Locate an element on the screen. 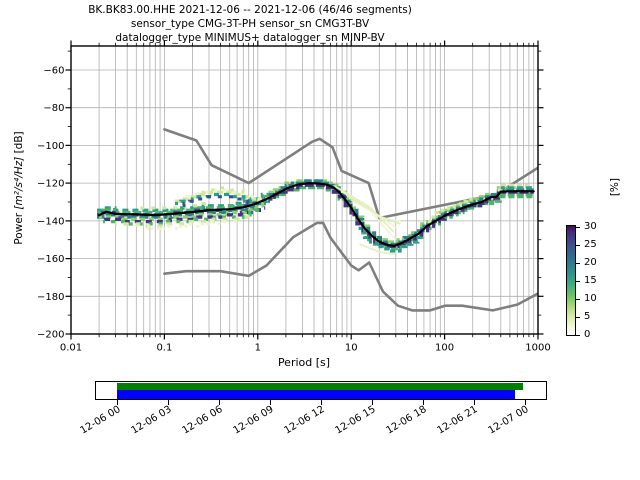  colorbar-tick-label: 5 is located at coordinates (587, 317).